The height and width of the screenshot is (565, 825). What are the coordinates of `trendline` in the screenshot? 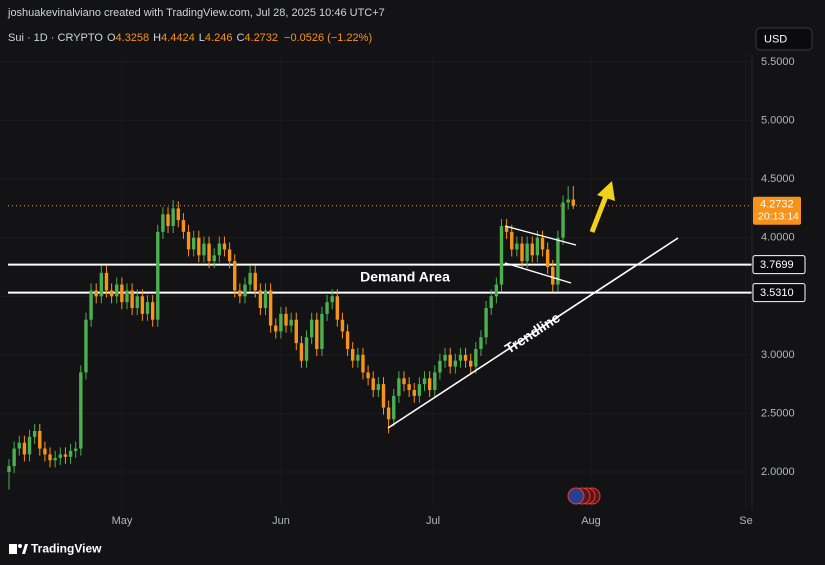 It's located at (533, 333).